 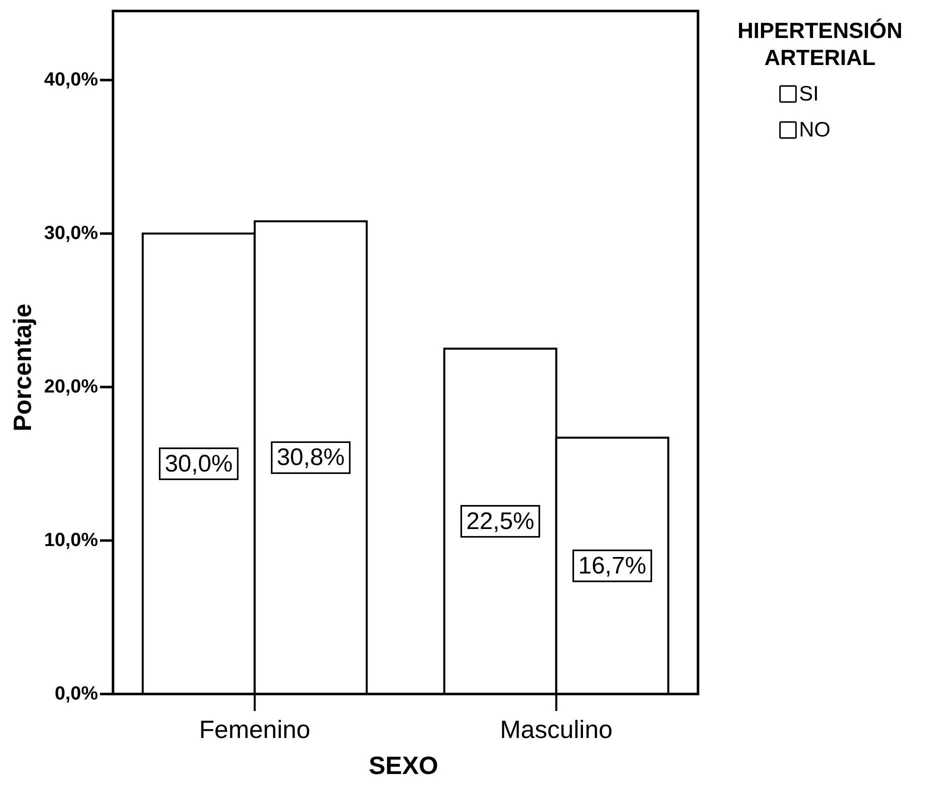 I want to click on y-tick-label: 20,0%, so click(x=71, y=387).